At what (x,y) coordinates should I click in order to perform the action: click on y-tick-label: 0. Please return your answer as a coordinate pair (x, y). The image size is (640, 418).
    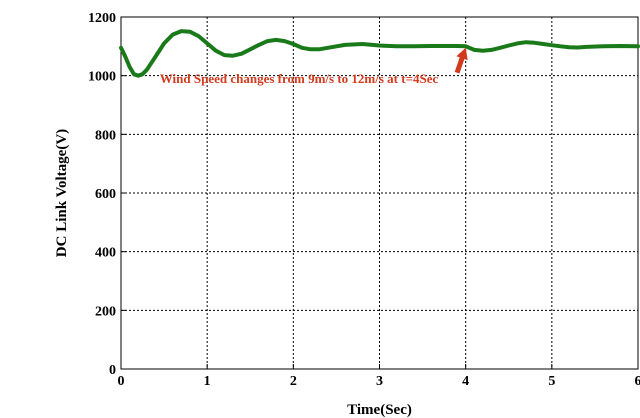
    Looking at the image, I should click on (112, 370).